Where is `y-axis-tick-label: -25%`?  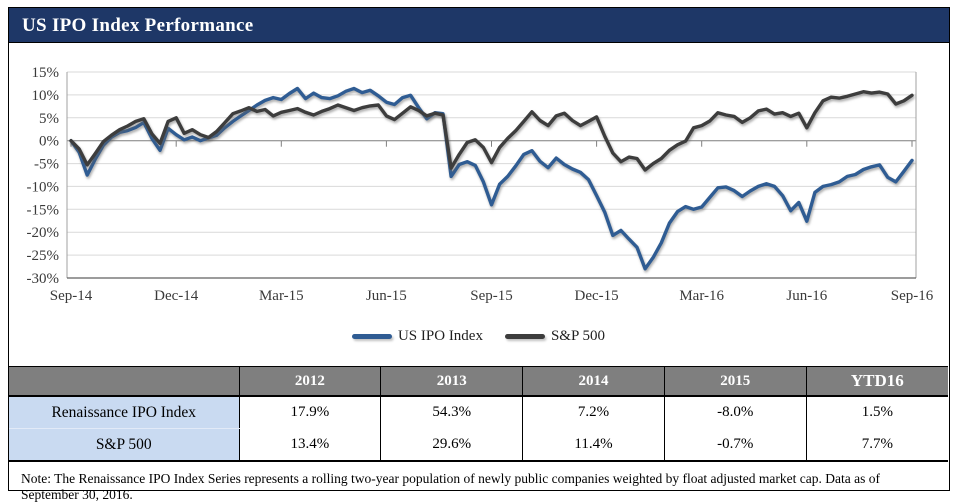
y-axis-tick-label: -25% is located at coordinates (43, 256).